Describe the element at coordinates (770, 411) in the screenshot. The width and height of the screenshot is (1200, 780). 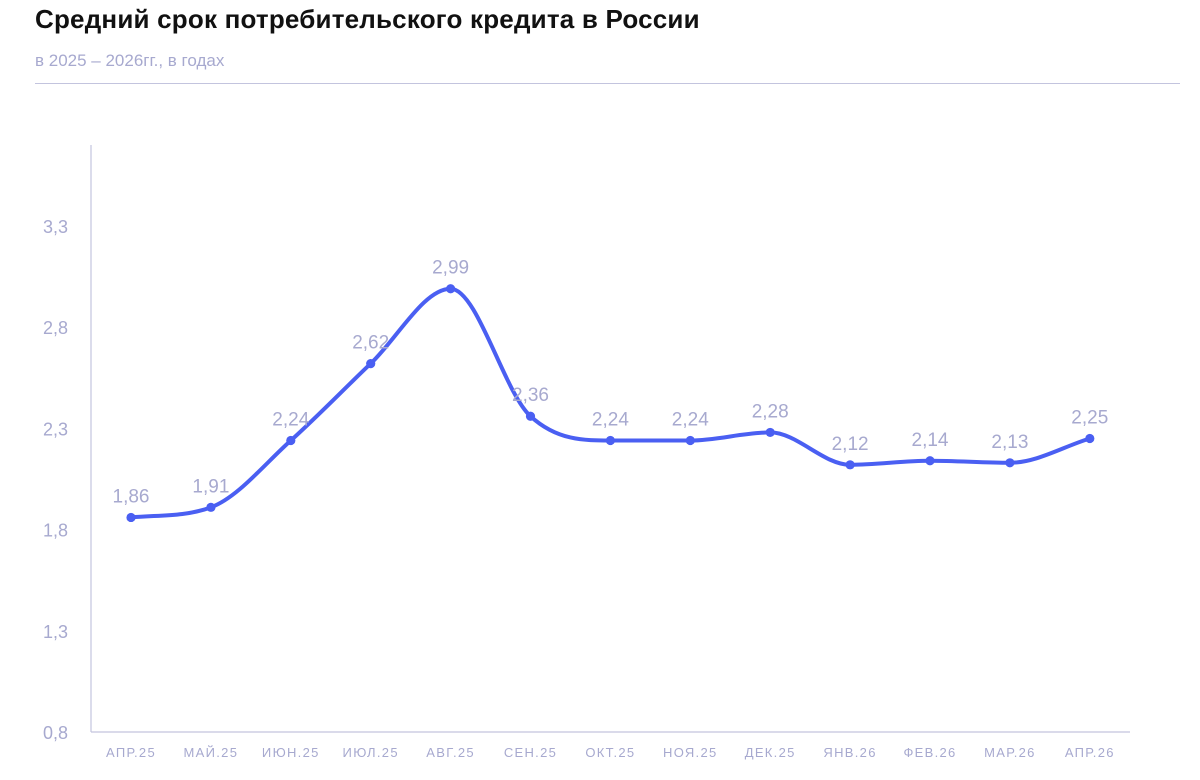
I see `data-label: 2,28` at that location.